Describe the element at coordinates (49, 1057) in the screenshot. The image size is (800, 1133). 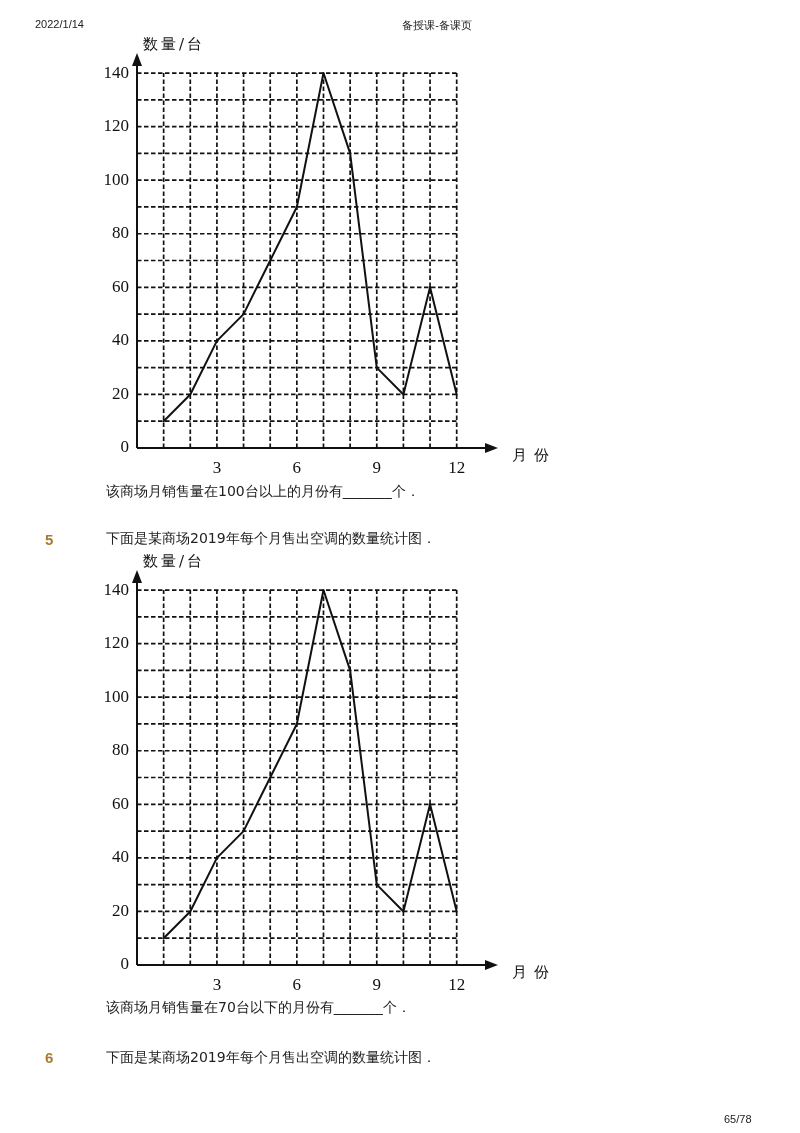
I see `text: 6` at that location.